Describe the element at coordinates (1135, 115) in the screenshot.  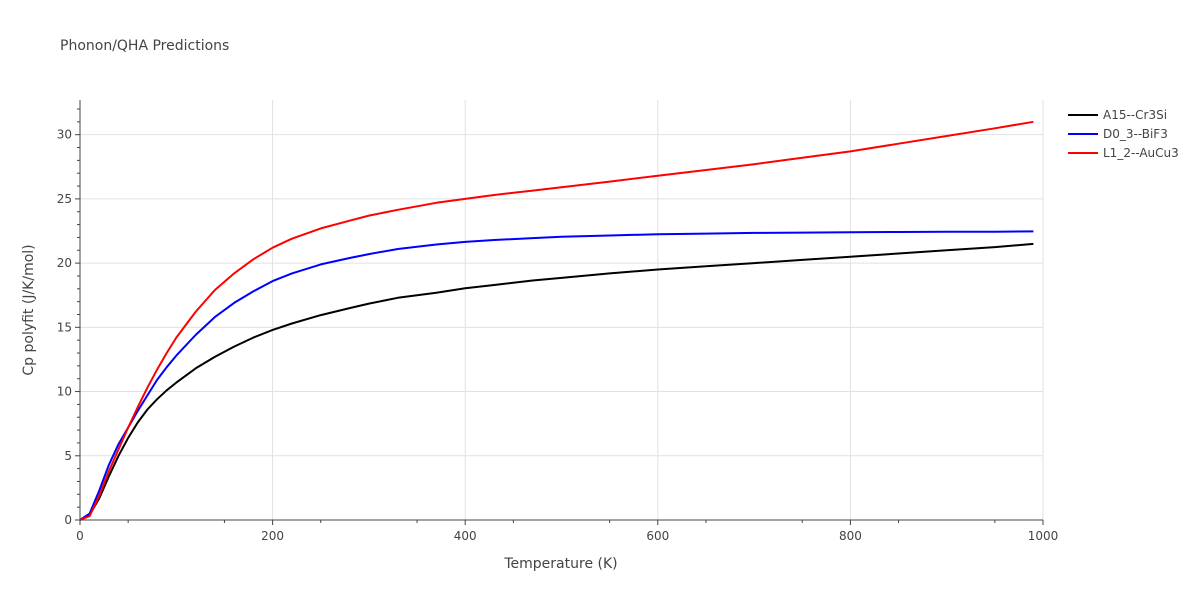
I see `legend-label: A15--Cr3Si` at that location.